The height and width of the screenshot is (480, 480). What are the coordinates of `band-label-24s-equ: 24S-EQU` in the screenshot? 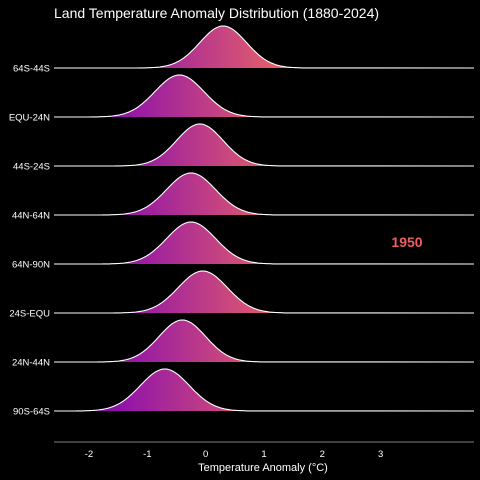 It's located at (29, 314).